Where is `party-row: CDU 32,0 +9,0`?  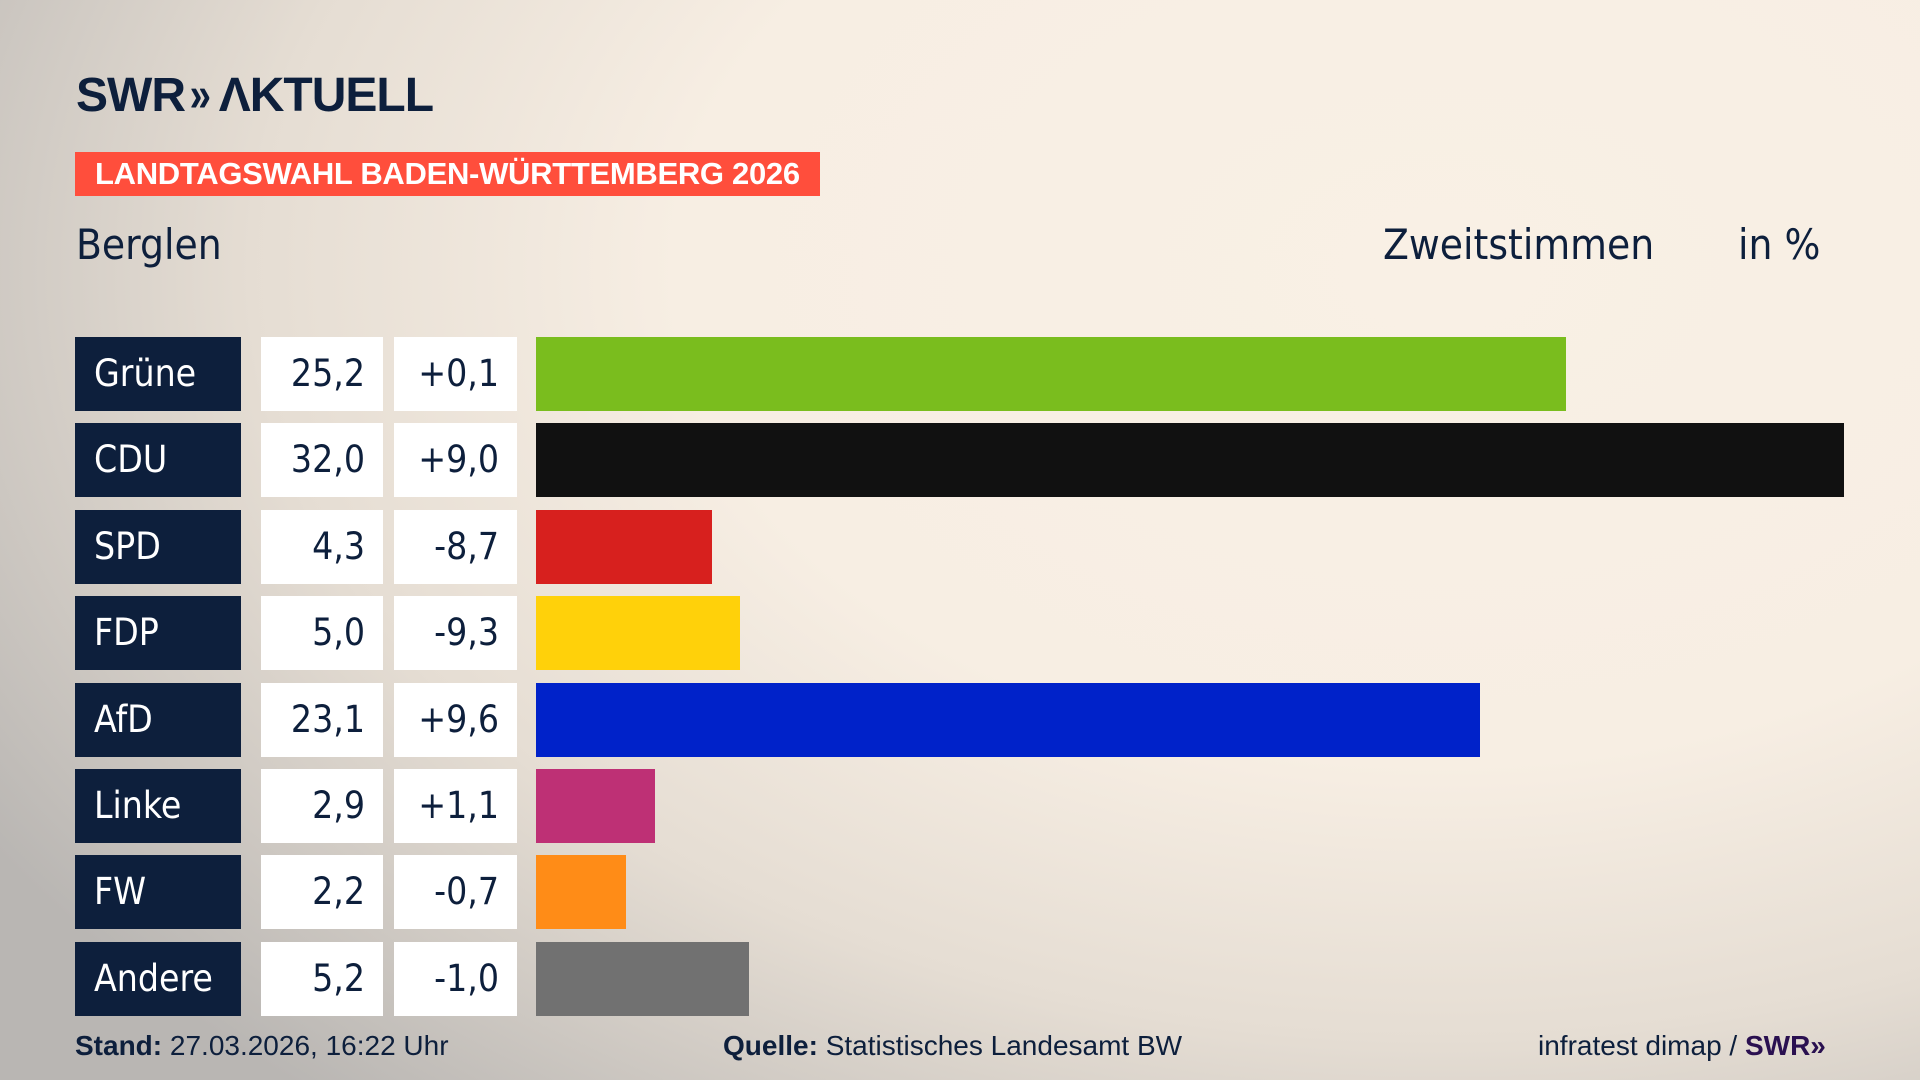
party-row: CDU 32,0 +9,0 is located at coordinates (960, 460).